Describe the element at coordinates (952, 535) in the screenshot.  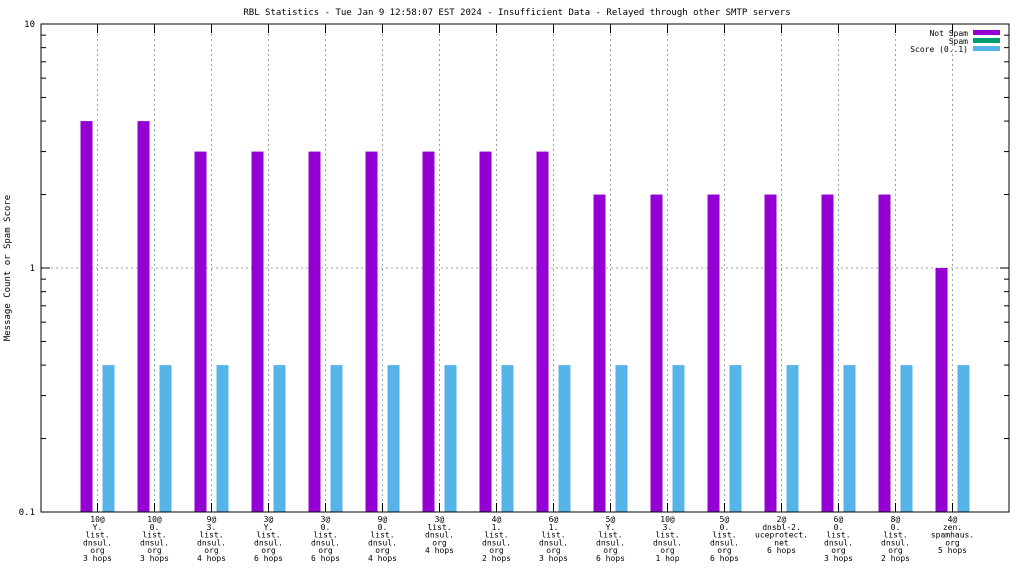
I see `x-tick-label: 4@ zen. spamhaus. org 5 hops` at that location.